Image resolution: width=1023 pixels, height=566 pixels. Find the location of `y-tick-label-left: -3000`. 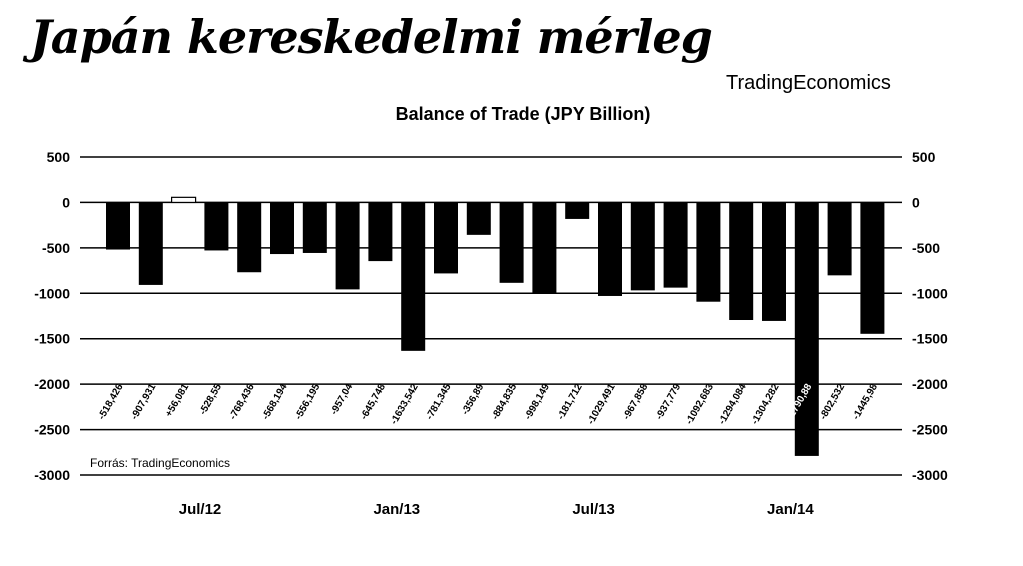

y-tick-label-left: -3000 is located at coordinates (52, 475).